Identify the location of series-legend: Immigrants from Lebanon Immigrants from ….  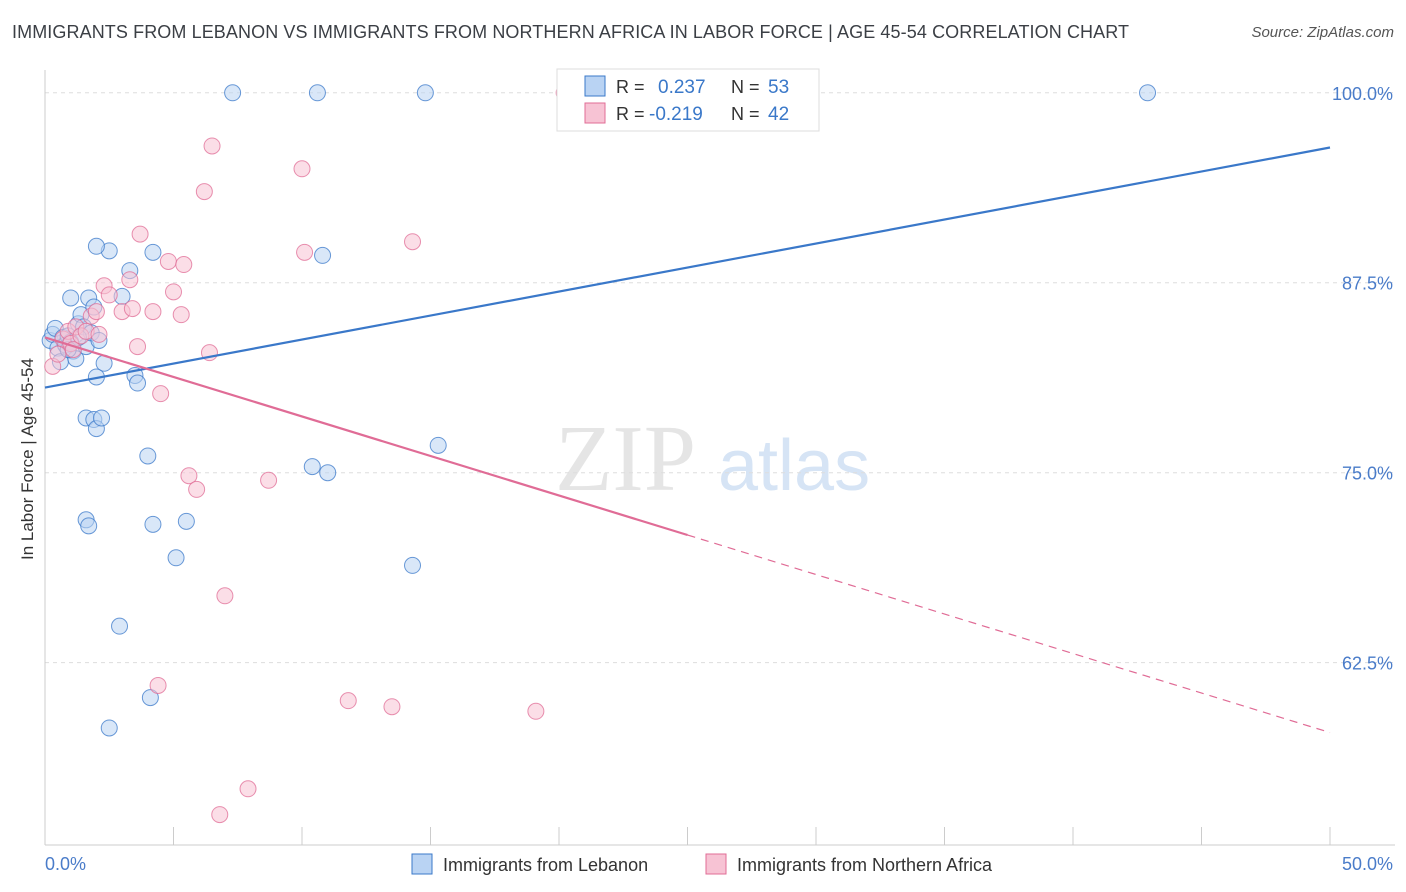
(702, 864).